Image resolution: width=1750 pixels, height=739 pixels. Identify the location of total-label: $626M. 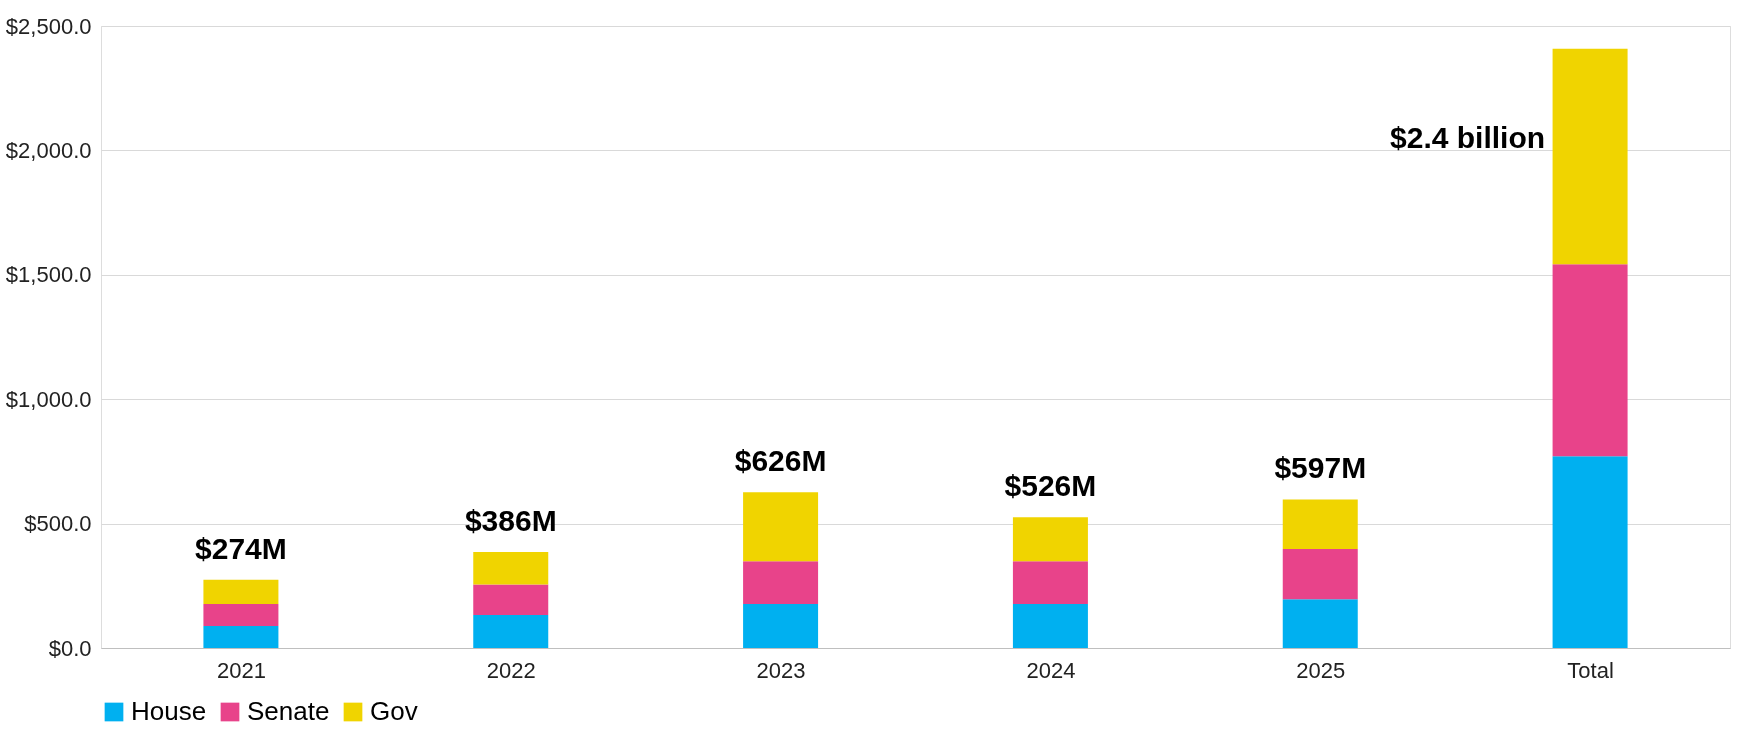
(780, 461).